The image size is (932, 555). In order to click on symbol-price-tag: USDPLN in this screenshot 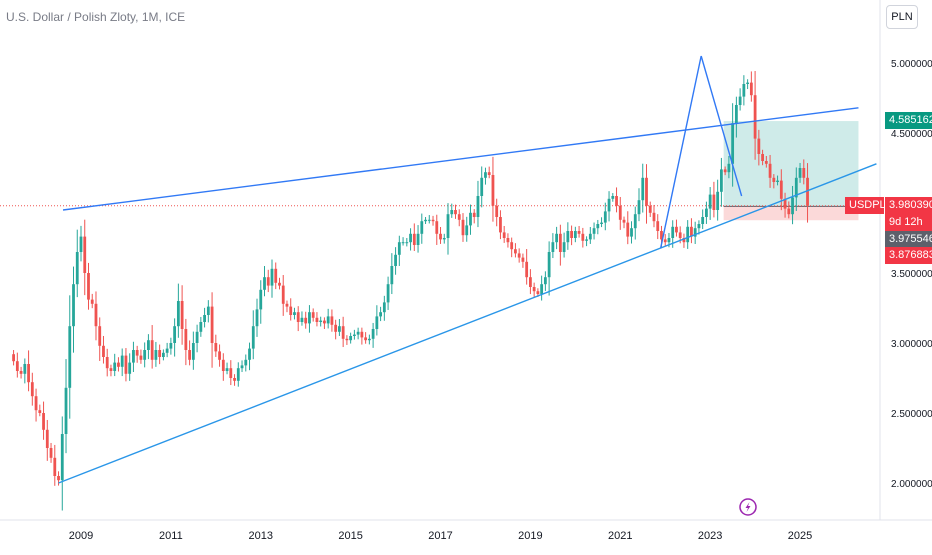, I will do `click(869, 205)`.